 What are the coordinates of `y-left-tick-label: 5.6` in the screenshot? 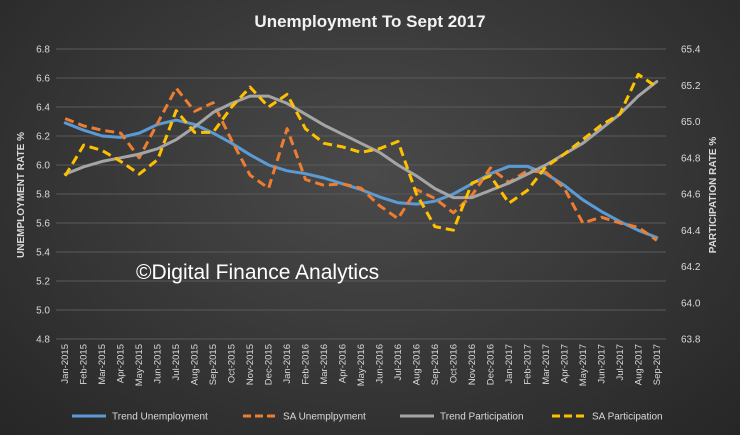 It's located at (43, 224).